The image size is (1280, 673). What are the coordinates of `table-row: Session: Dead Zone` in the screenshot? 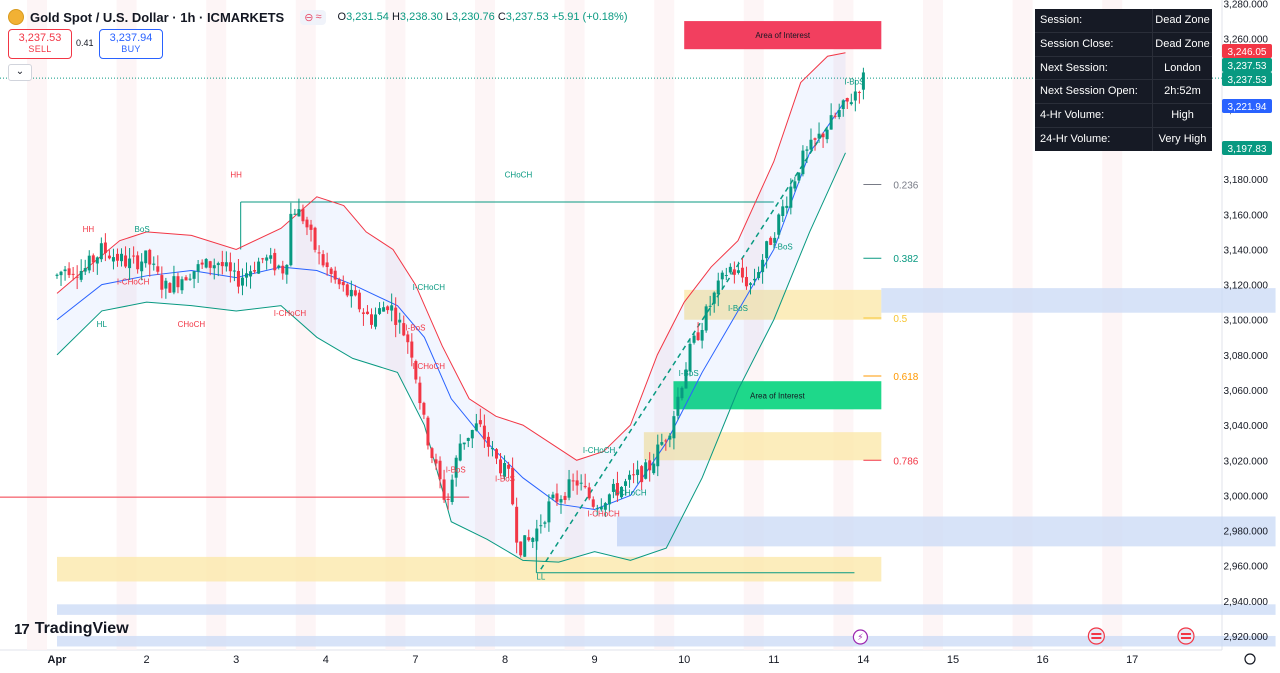 It's located at (1123, 21).